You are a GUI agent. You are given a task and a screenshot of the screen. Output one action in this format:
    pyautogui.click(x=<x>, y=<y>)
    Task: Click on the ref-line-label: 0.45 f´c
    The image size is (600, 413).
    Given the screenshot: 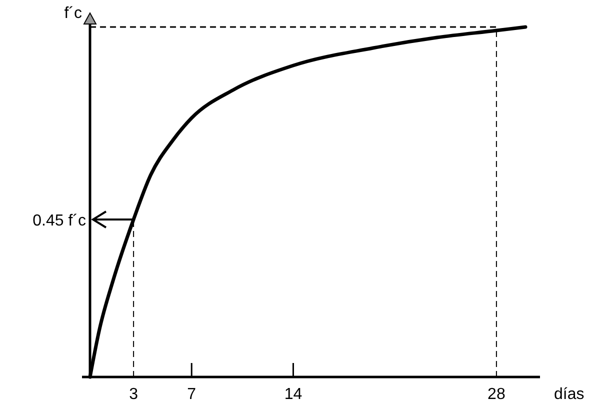 What is the action you would take?
    pyautogui.click(x=59, y=221)
    